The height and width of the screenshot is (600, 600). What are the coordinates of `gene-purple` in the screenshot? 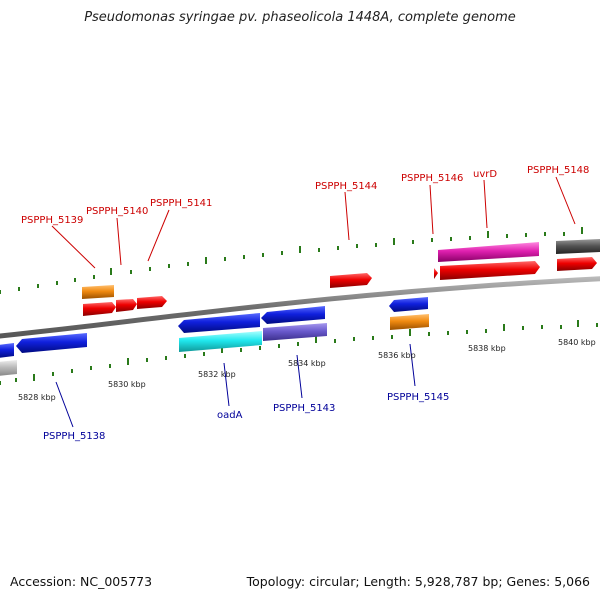 It's located at (295, 332).